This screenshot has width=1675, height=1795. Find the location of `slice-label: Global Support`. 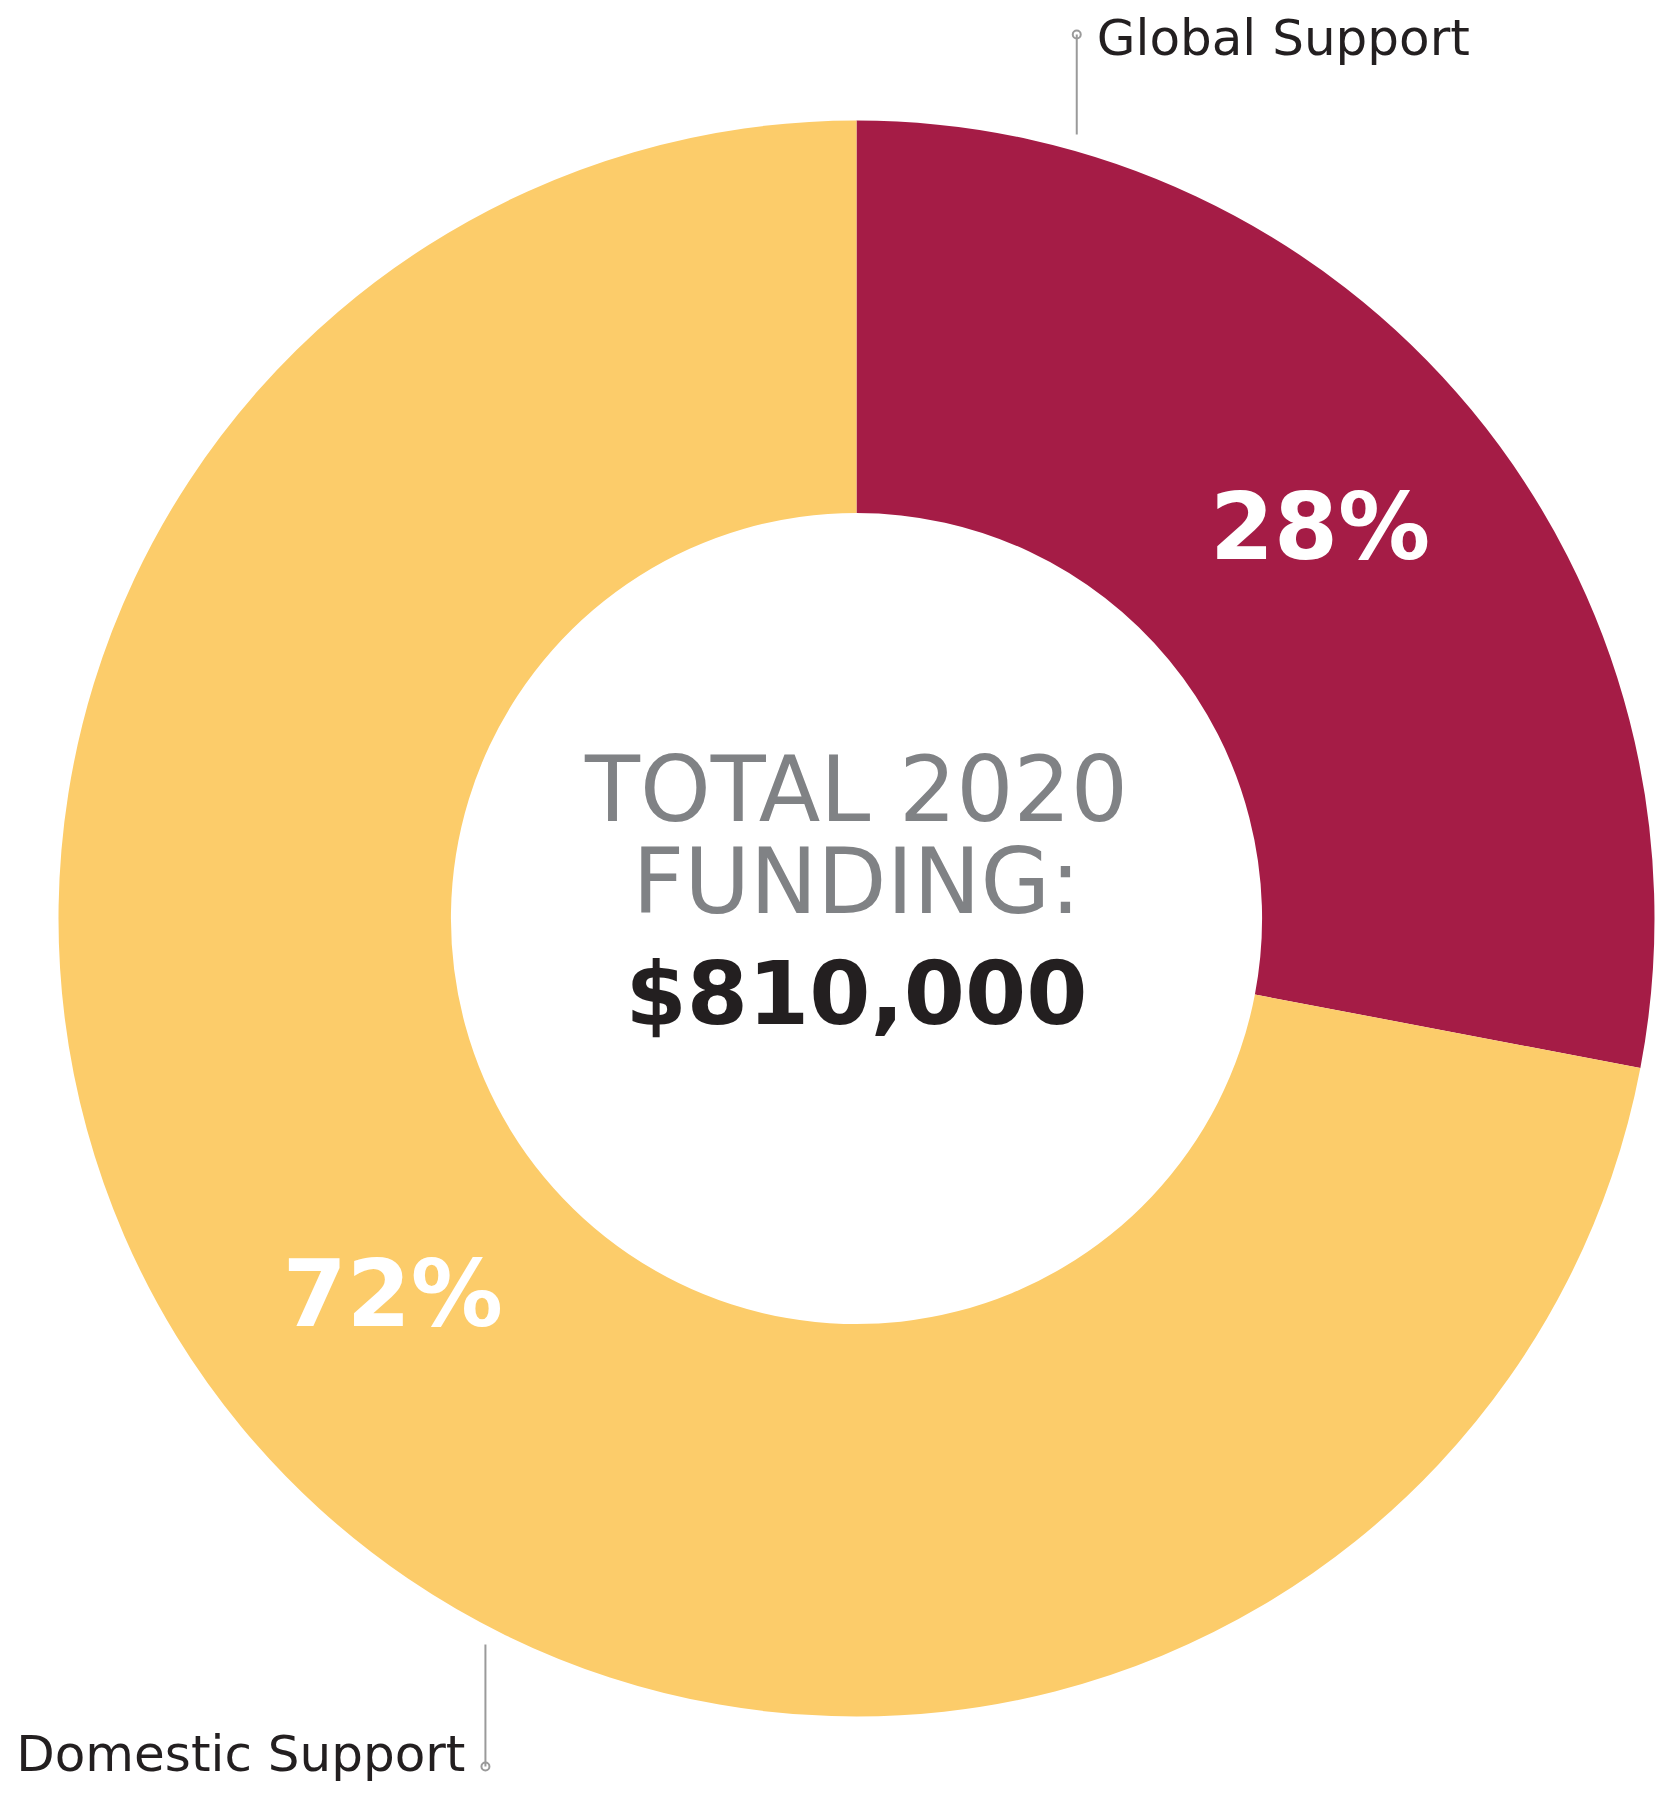

slice-label: Global Support is located at coordinates (1283, 38).